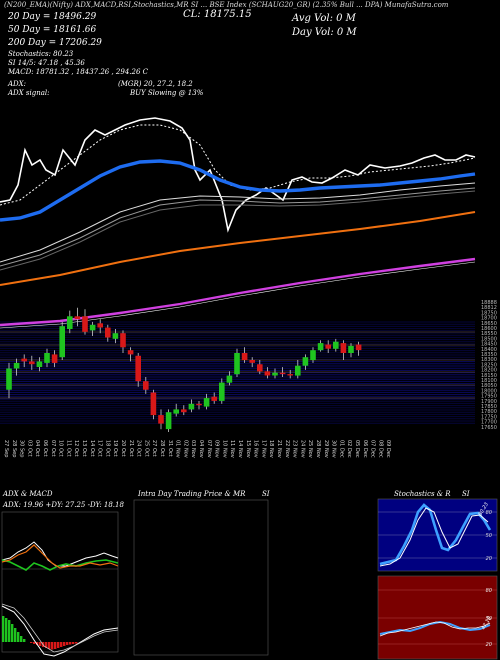 This screenshot has height=660, width=500. Describe the element at coordinates (60, 582) in the screenshot. I see `adx-panel` at that location.